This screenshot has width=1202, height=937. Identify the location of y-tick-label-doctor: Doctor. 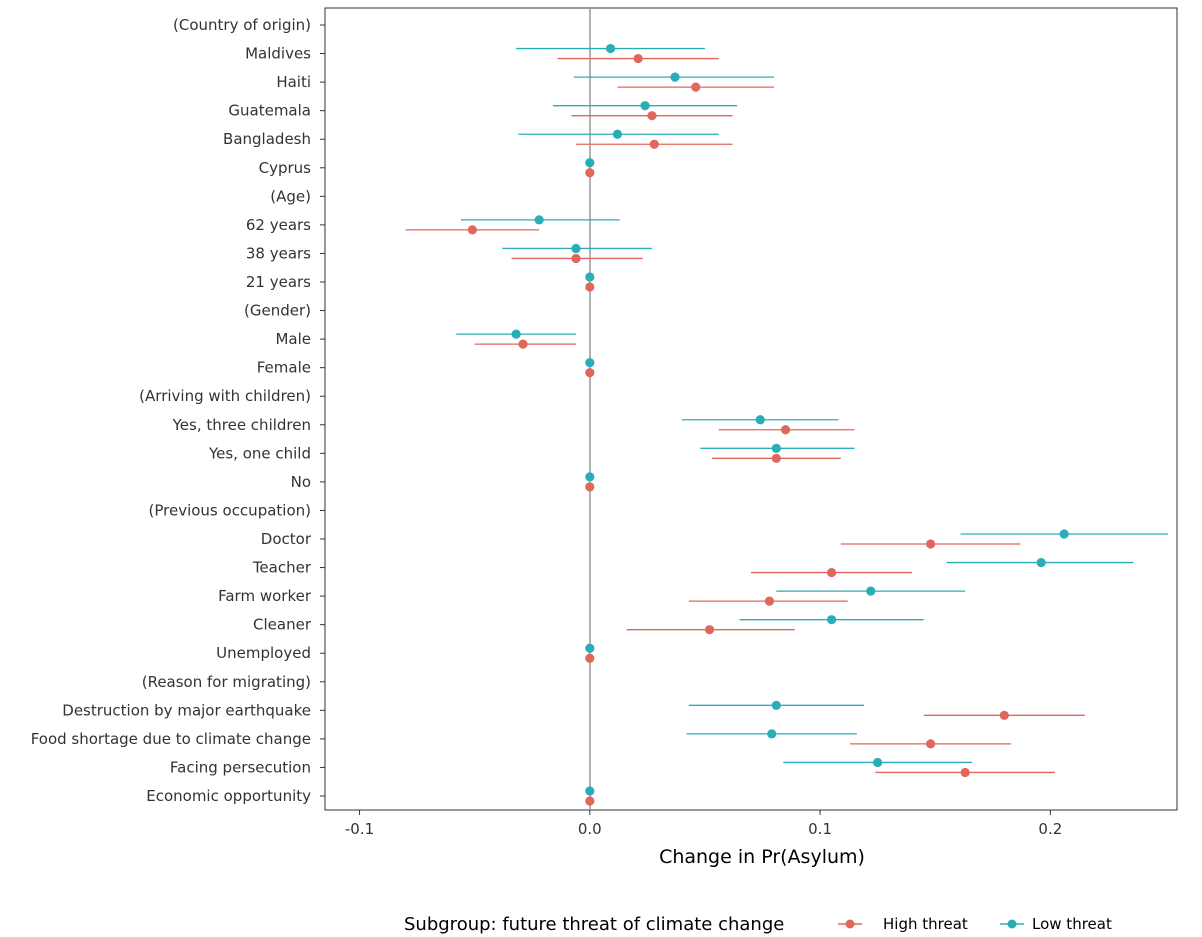
(286, 539).